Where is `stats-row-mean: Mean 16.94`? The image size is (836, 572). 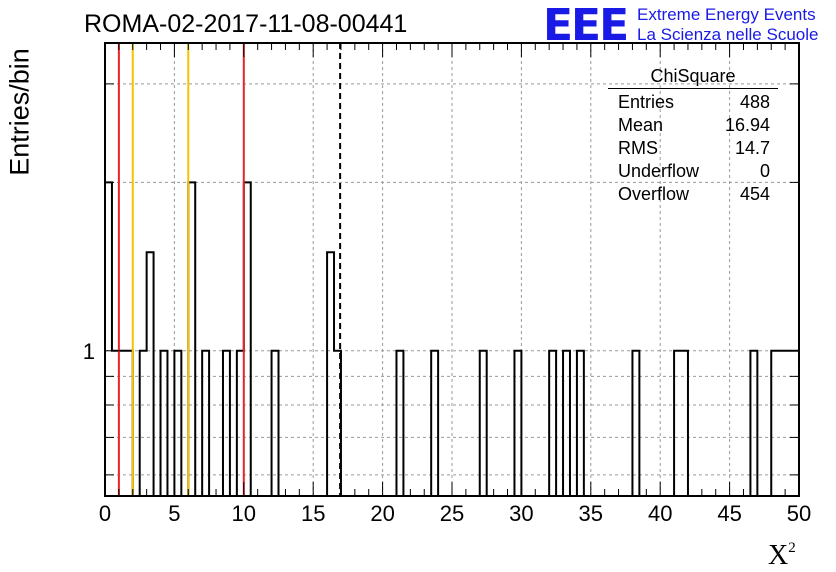 stats-row-mean: Mean 16.94 is located at coordinates (693, 125).